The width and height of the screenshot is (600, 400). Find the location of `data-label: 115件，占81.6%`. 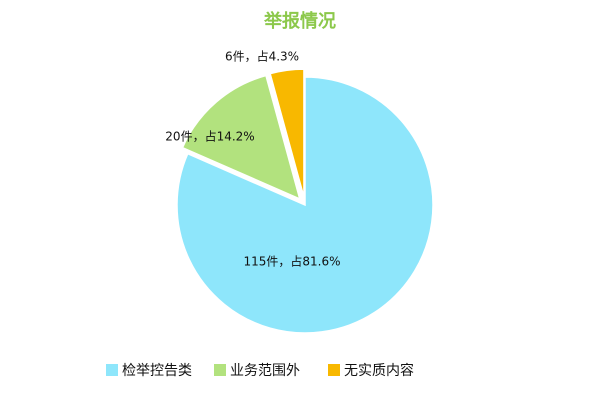

data-label: 115件，占81.6% is located at coordinates (291, 261).